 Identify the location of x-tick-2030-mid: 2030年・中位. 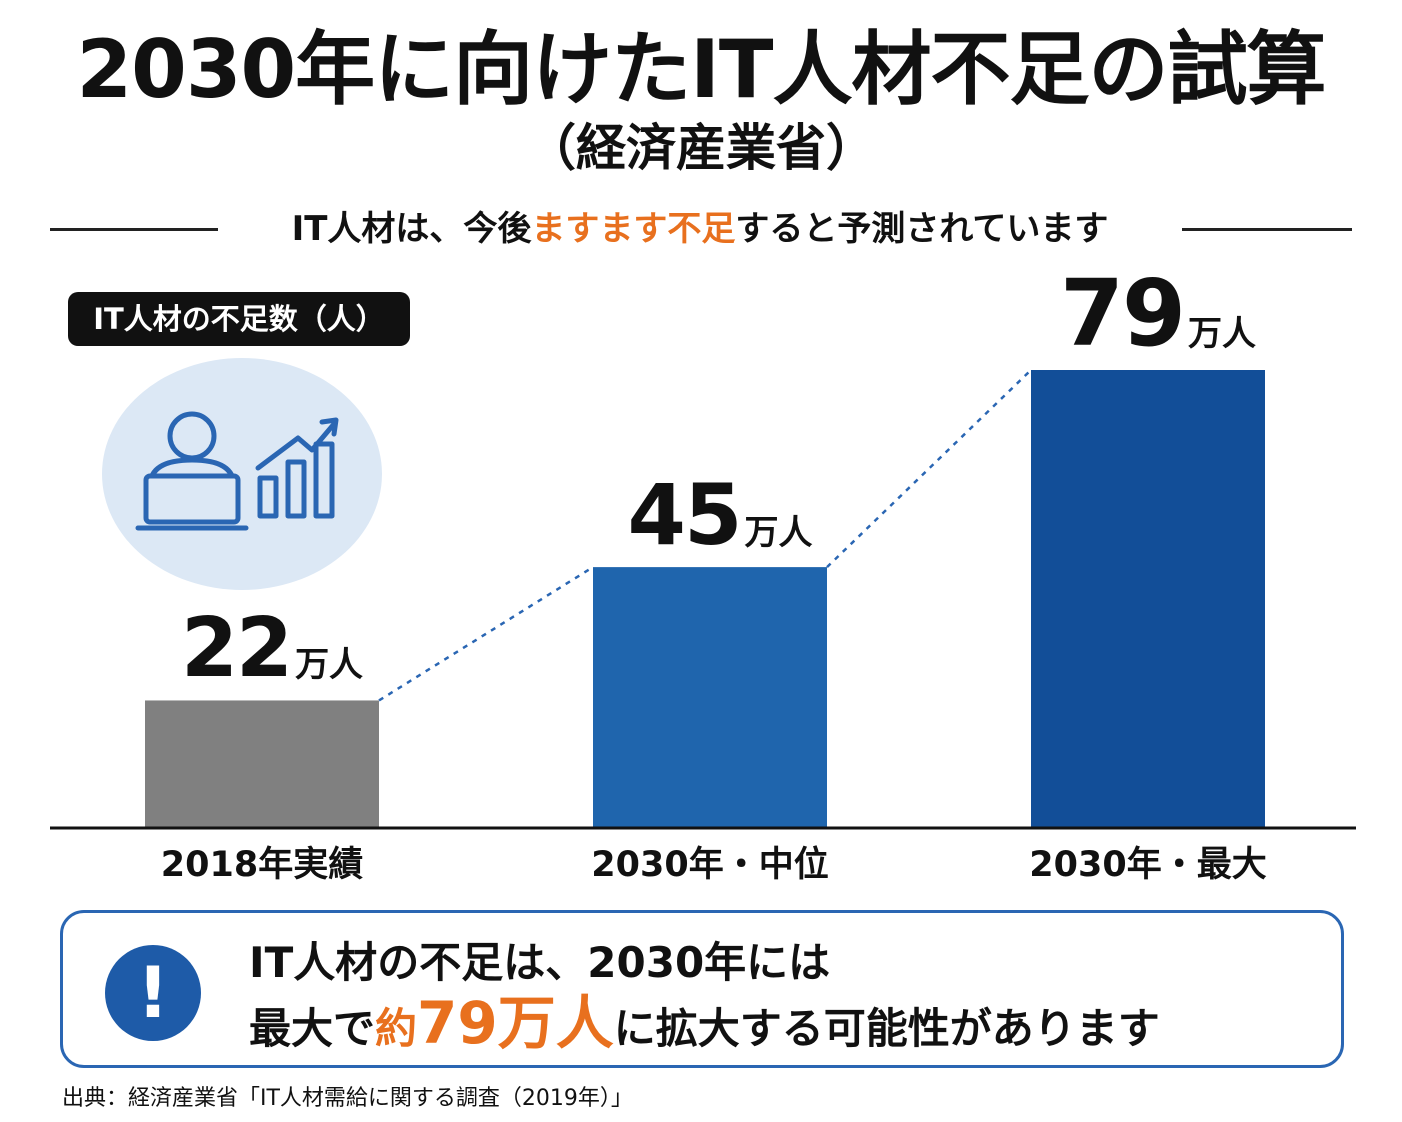
(710, 865).